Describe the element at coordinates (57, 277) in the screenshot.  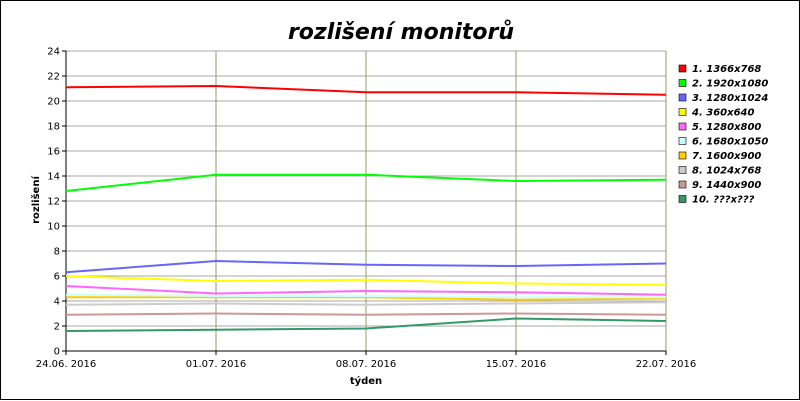
I see `y-tick-label: 6` at that location.